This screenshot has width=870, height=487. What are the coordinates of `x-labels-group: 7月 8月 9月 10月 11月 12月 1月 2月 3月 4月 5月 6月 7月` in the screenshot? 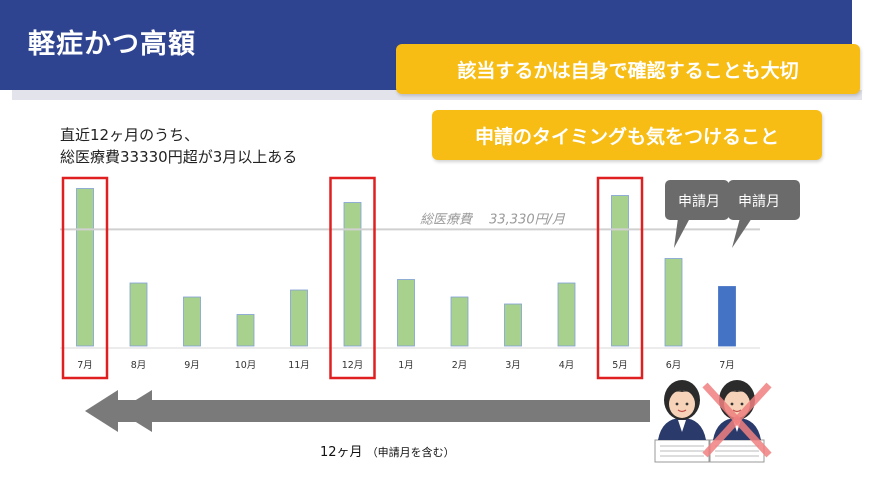 It's located at (406, 365).